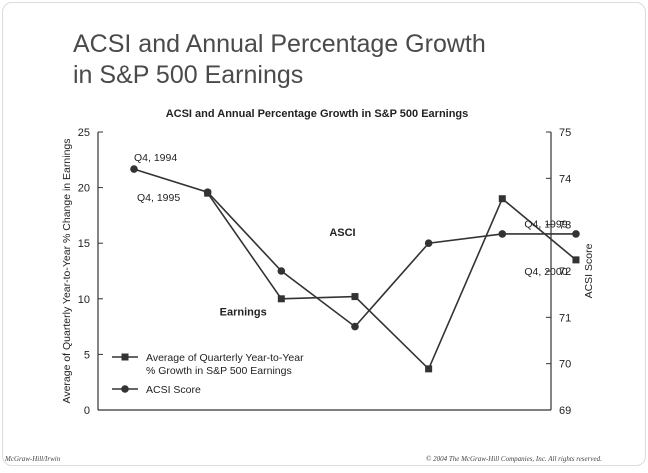 The image size is (648, 473). What do you see at coordinates (155, 158) in the screenshot?
I see `annotation-label: Q4, 1994` at bounding box center [155, 158].